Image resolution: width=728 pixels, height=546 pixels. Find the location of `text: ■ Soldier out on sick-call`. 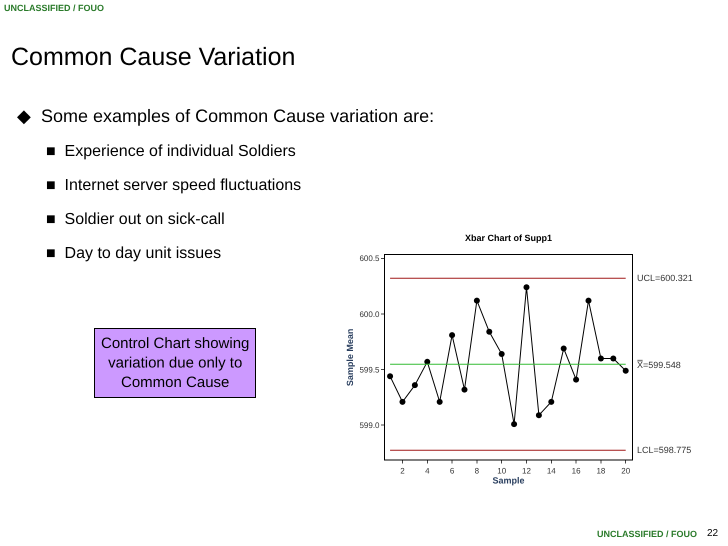

text: ■ Soldier out on sick-call is located at coordinates (135, 219).